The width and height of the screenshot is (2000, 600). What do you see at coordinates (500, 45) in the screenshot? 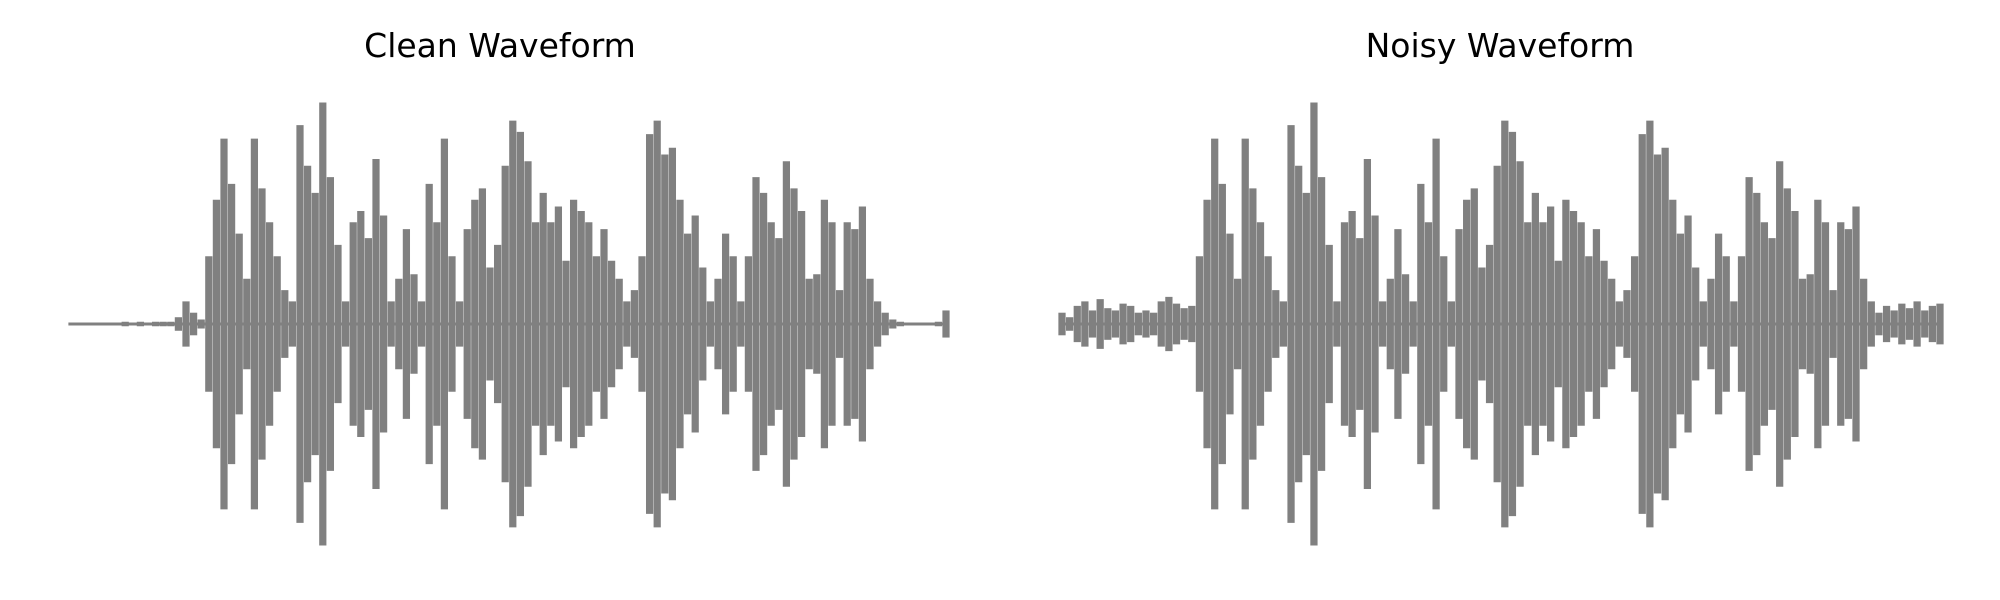
I see `chart-title: Clean Waveform` at bounding box center [500, 45].